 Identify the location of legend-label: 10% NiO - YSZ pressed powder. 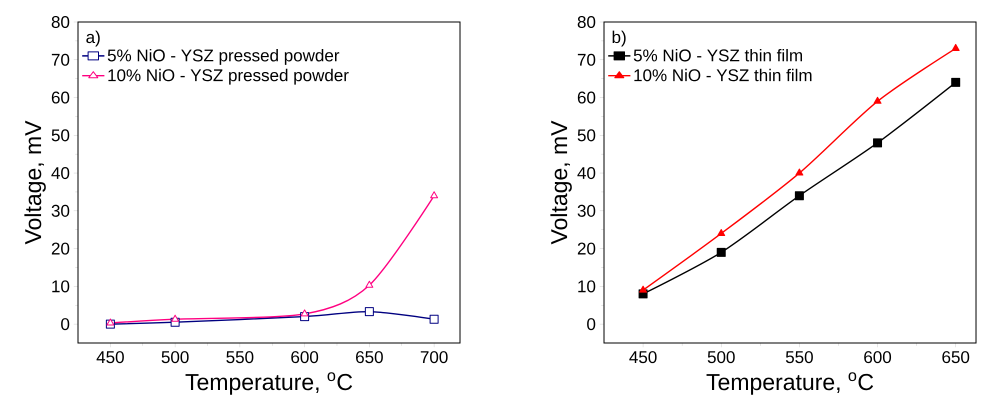
(228, 76).